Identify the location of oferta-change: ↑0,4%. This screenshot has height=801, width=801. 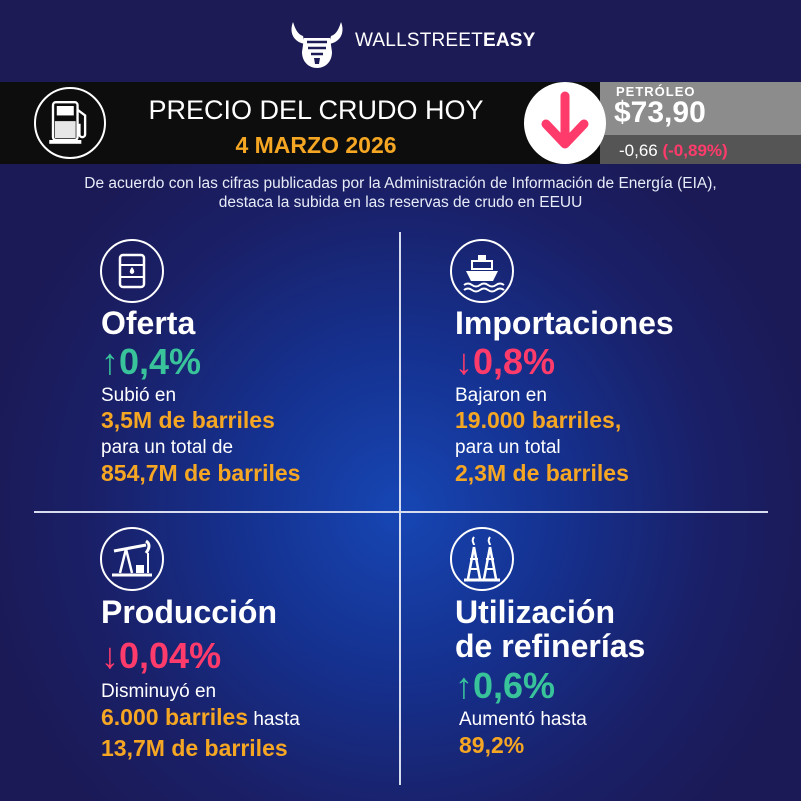
(151, 361).